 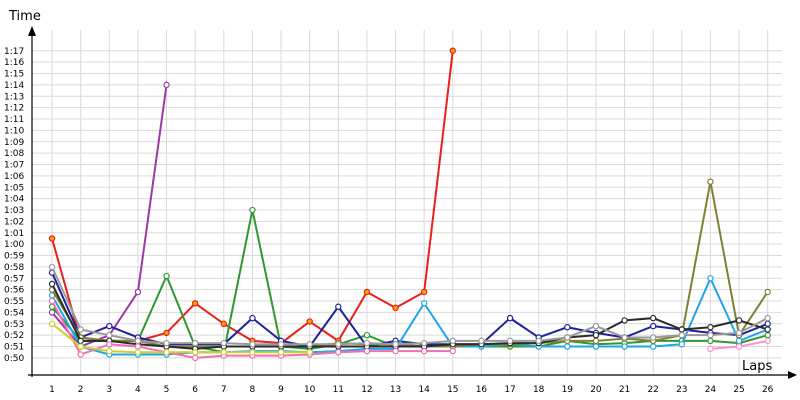 What do you see at coordinates (14, 154) in the screenshot?
I see `y-tick-label: 1:08` at bounding box center [14, 154].